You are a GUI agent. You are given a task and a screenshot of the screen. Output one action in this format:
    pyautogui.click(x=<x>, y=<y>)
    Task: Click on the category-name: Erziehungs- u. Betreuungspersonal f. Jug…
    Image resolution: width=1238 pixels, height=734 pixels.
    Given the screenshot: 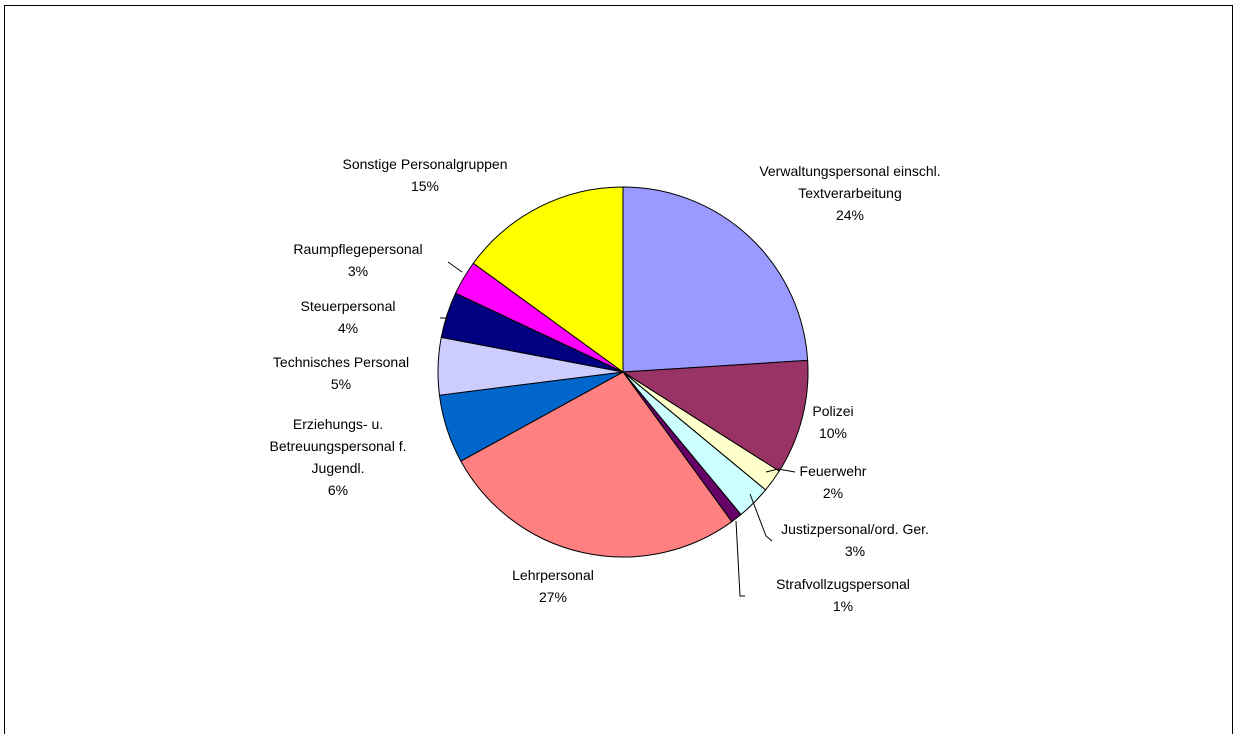 What is the action you would take?
    pyautogui.click(x=338, y=446)
    